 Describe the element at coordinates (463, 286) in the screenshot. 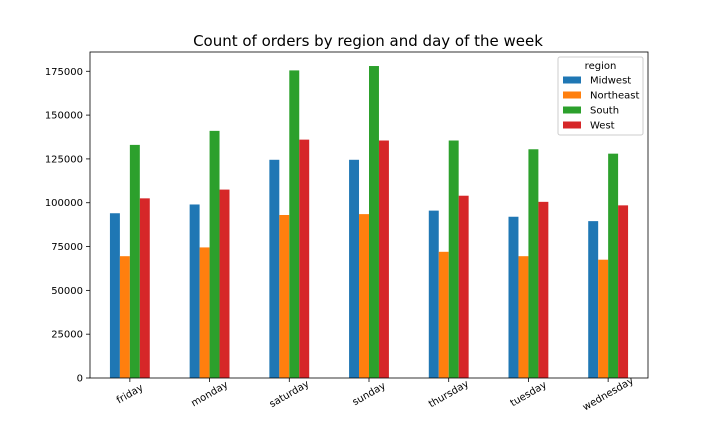

I see `bar-west-thursday` at that location.